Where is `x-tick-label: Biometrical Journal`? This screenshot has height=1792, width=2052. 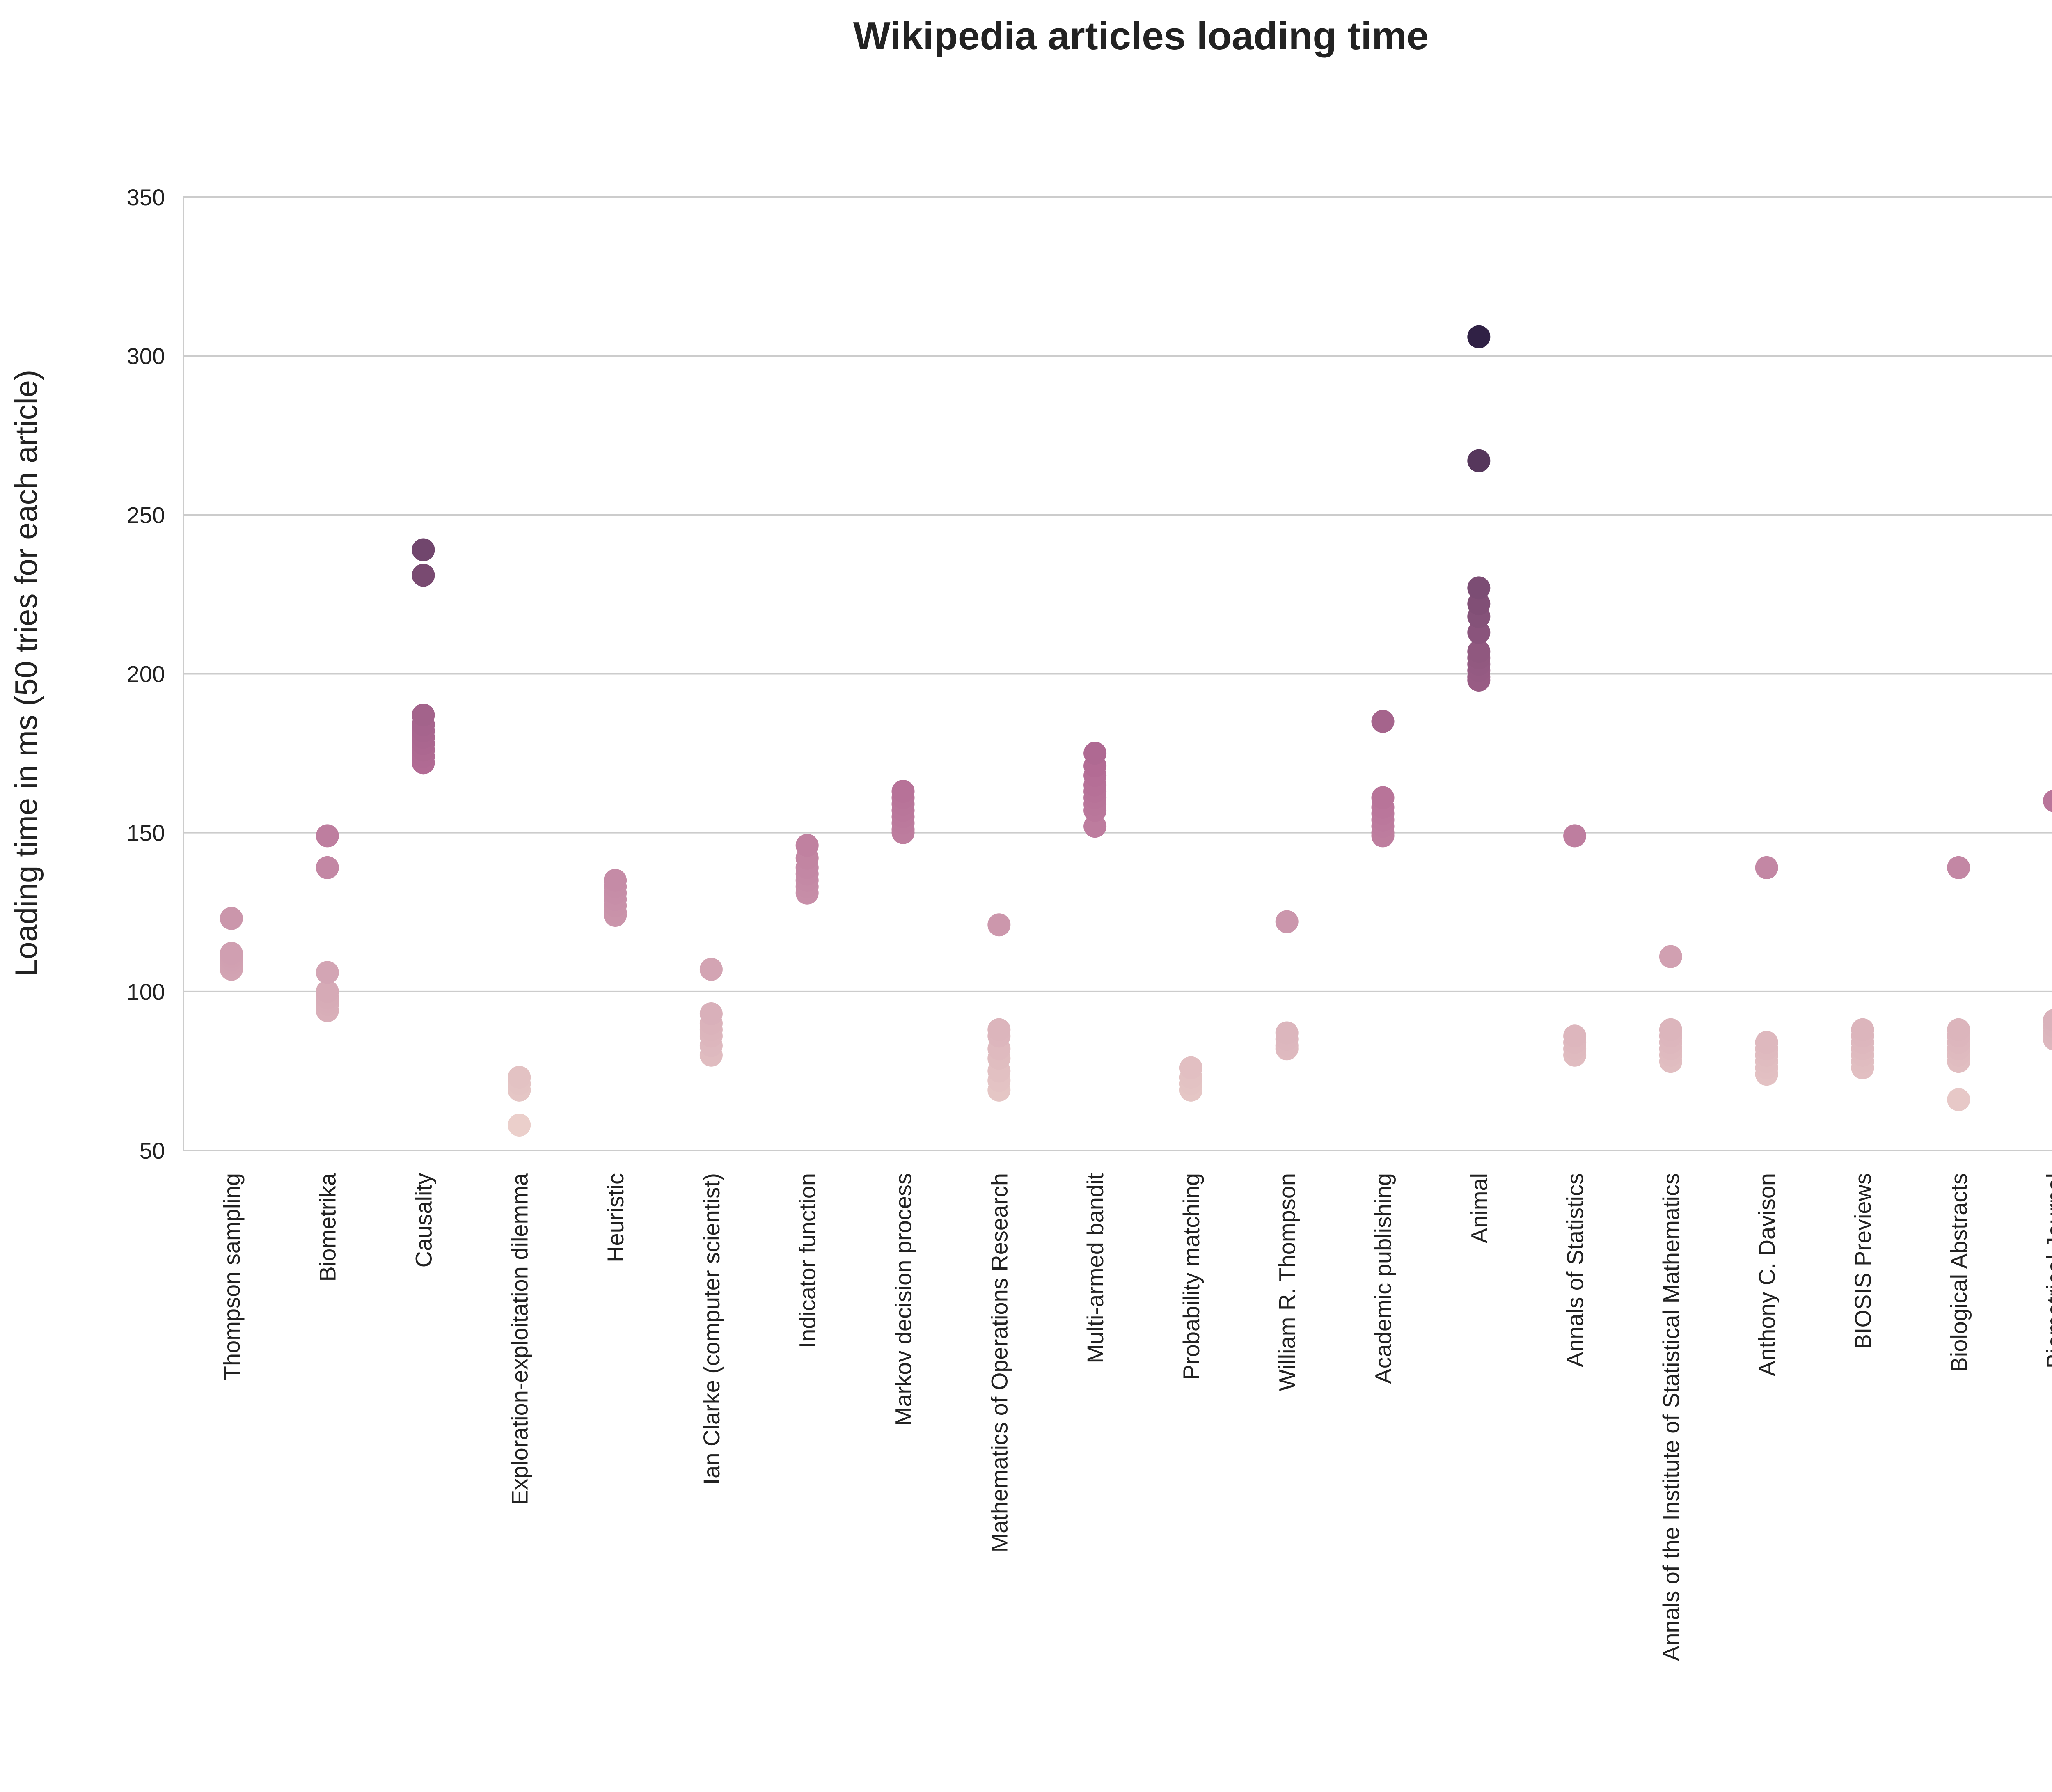 x-tick-label: Biometrical Journal is located at coordinates (2047, 1270).